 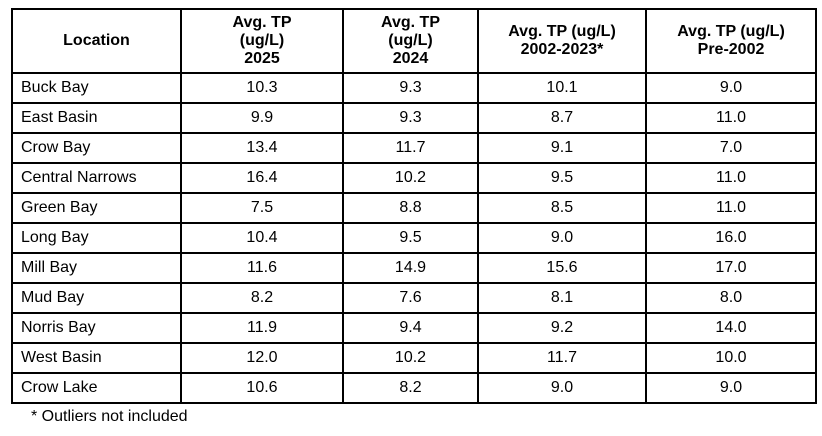 I want to click on header-avg-tp-2025: Avg. TP (ug/L) 2025, so click(x=262, y=41).